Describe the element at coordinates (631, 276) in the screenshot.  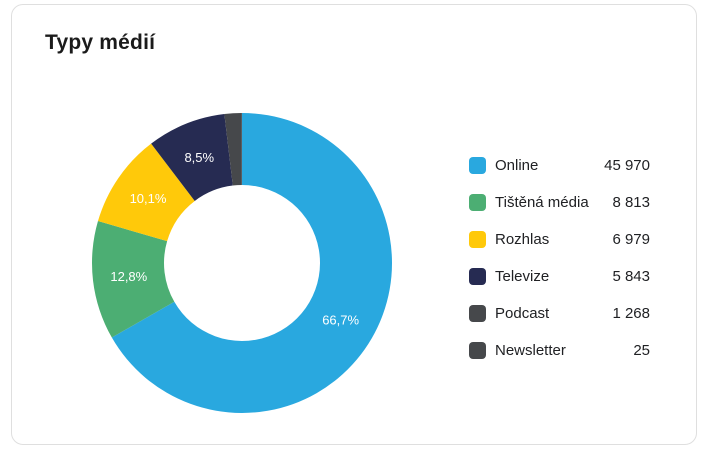
I see `legend-item-value: 5 843` at that location.